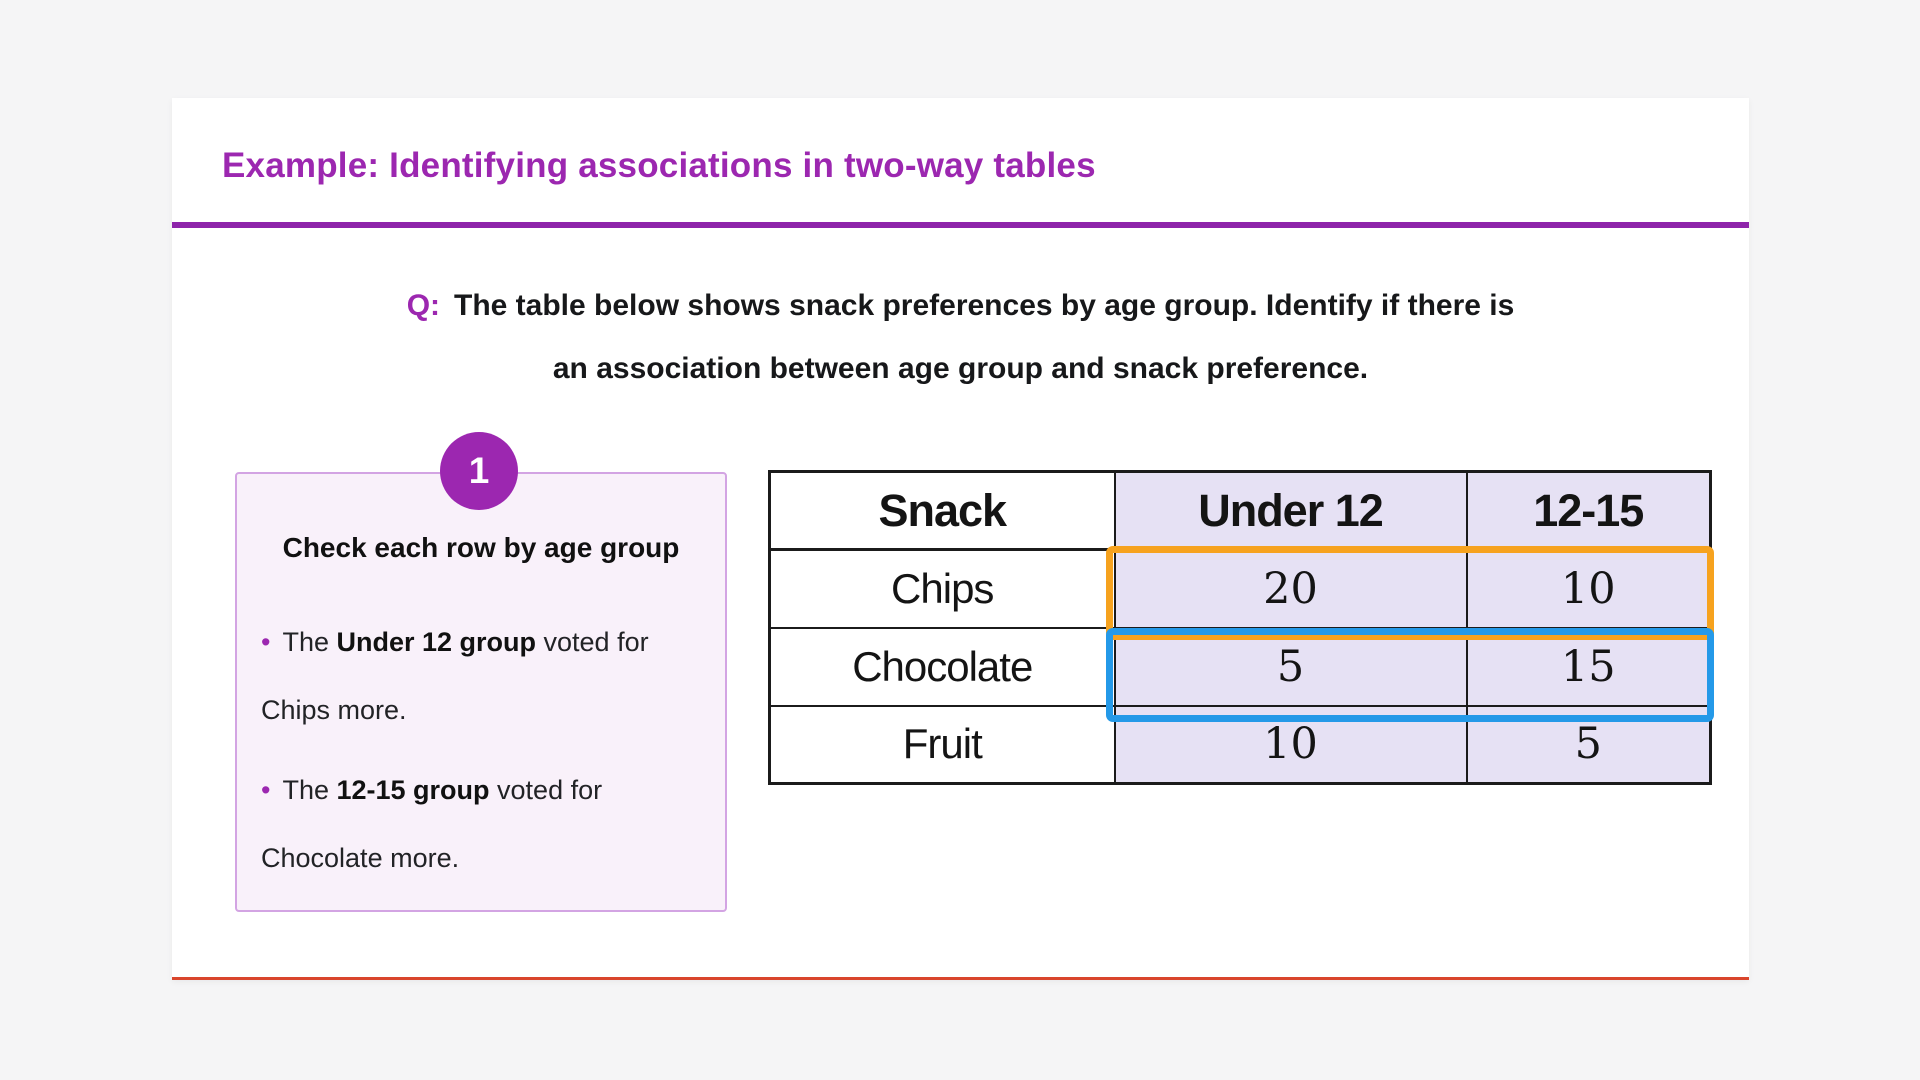  Describe the element at coordinates (942, 510) in the screenshot. I see `column-header-snack: Snack` at that location.